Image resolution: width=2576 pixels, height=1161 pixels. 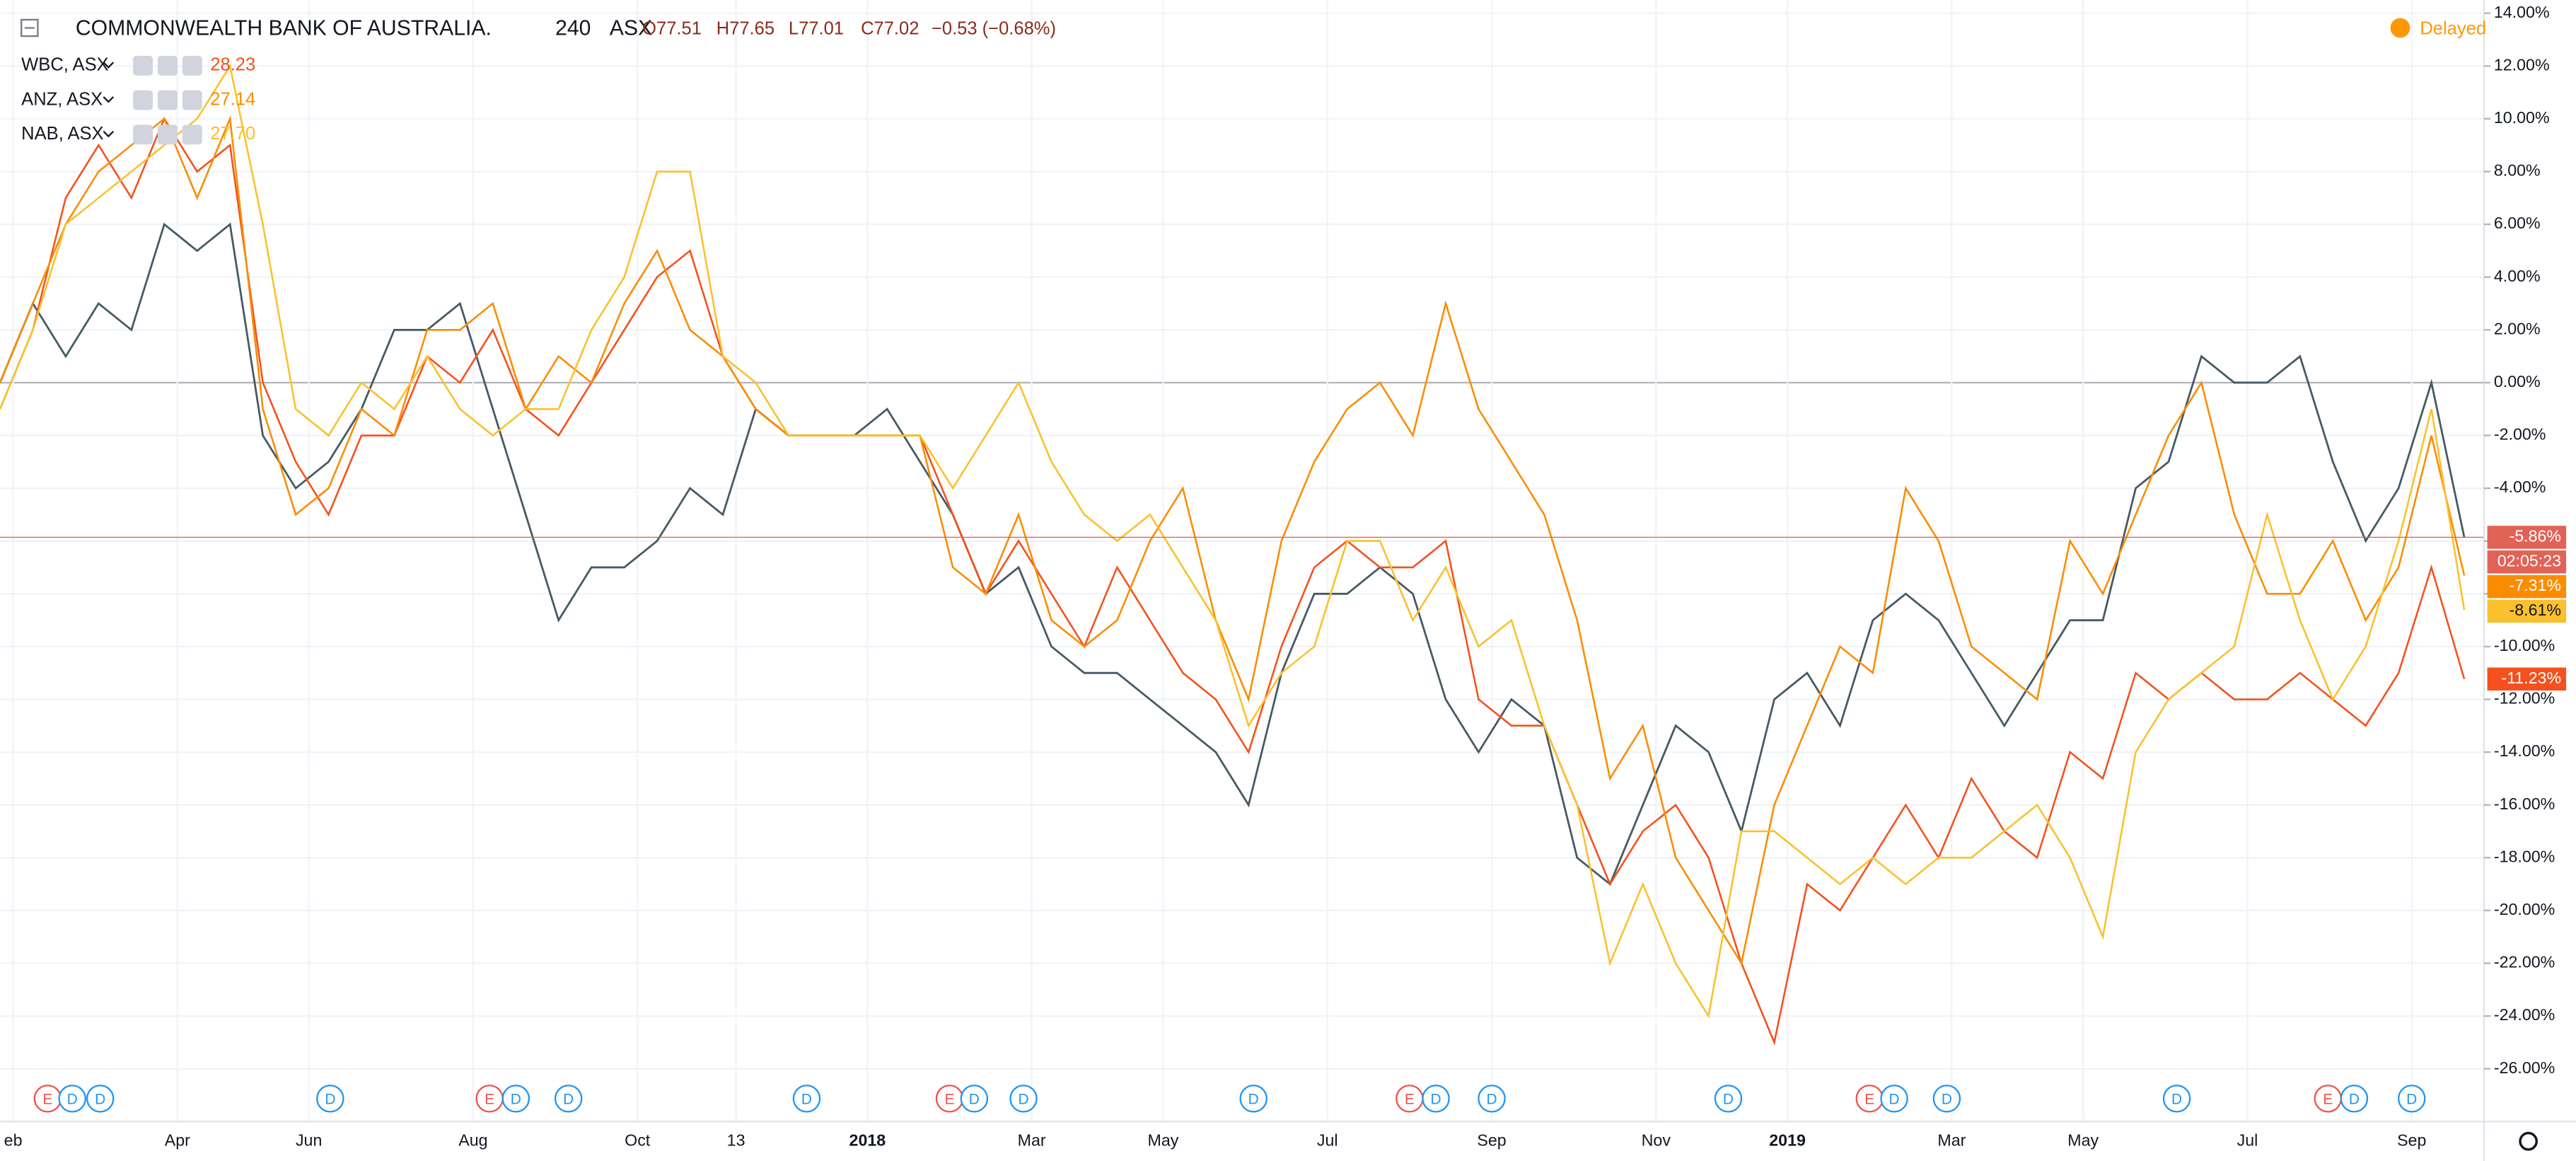 I want to click on x-tick-label: Jun, so click(x=309, y=1140).